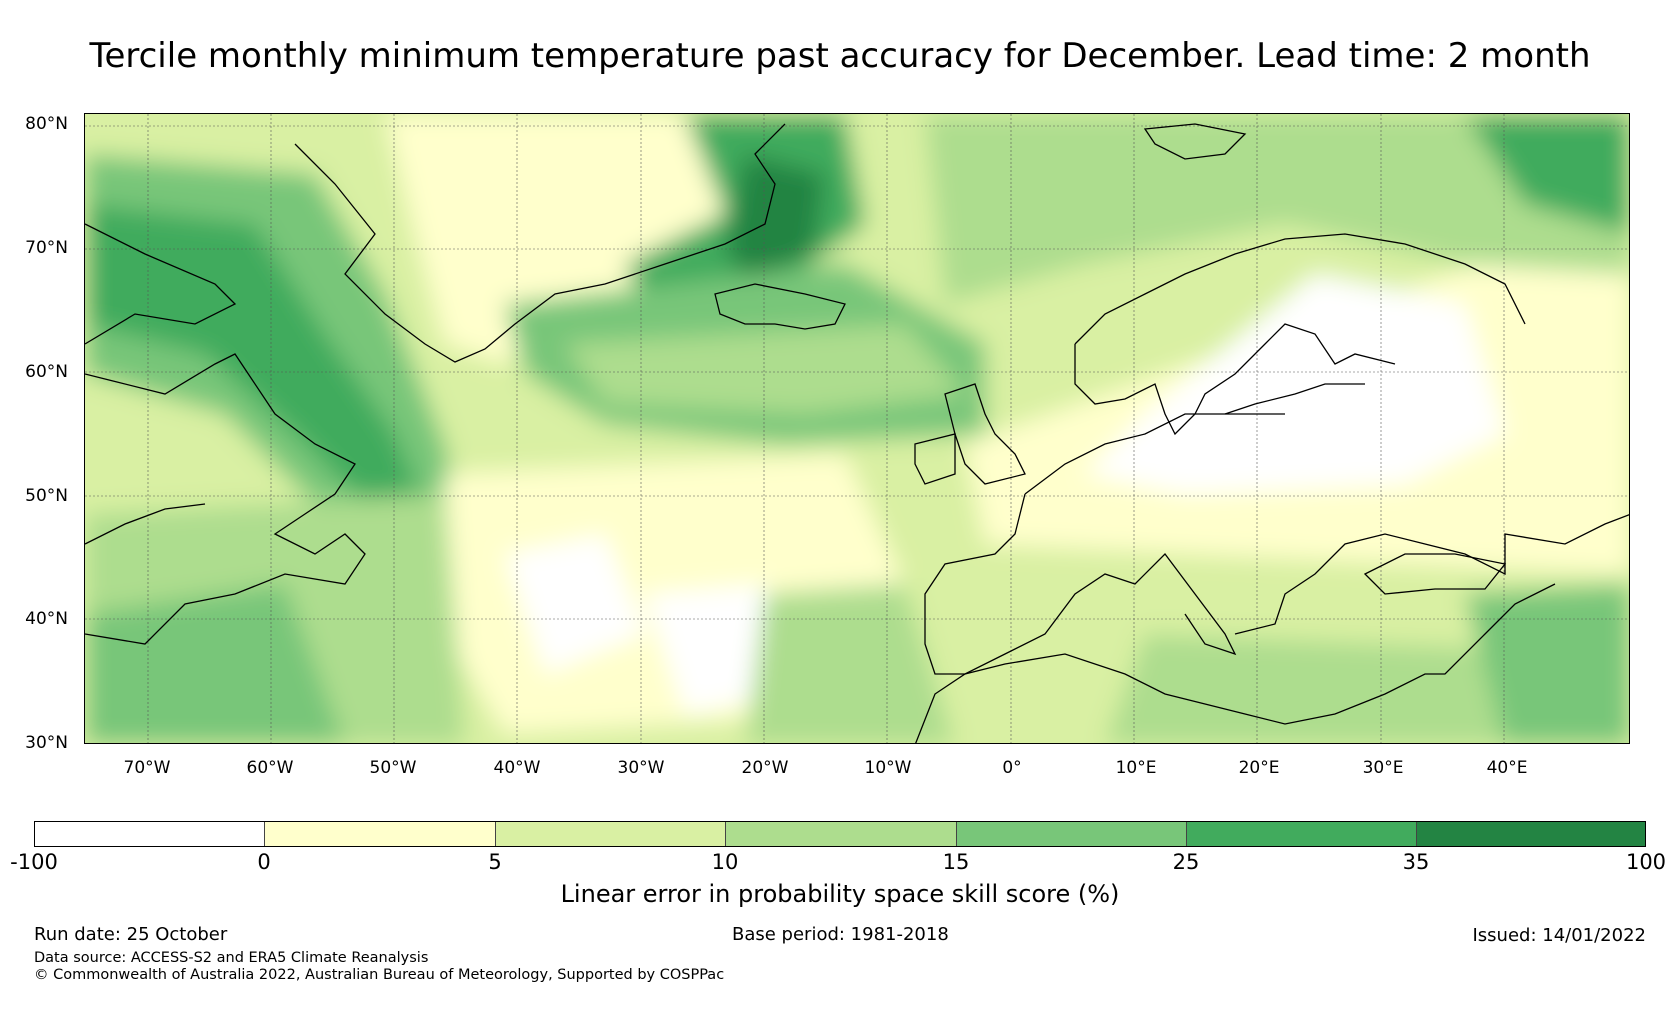  I want to click on lon-label-10w: 10°W, so click(888, 768).